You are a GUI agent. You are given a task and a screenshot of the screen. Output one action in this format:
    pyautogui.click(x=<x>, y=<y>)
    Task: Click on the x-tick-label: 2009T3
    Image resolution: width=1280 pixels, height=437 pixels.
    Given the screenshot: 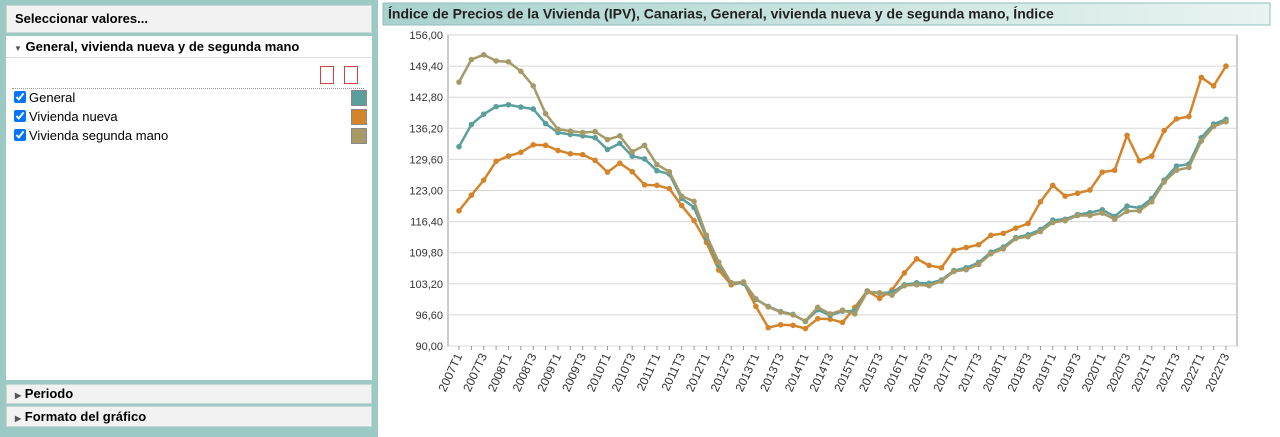 What is the action you would take?
    pyautogui.click(x=574, y=372)
    